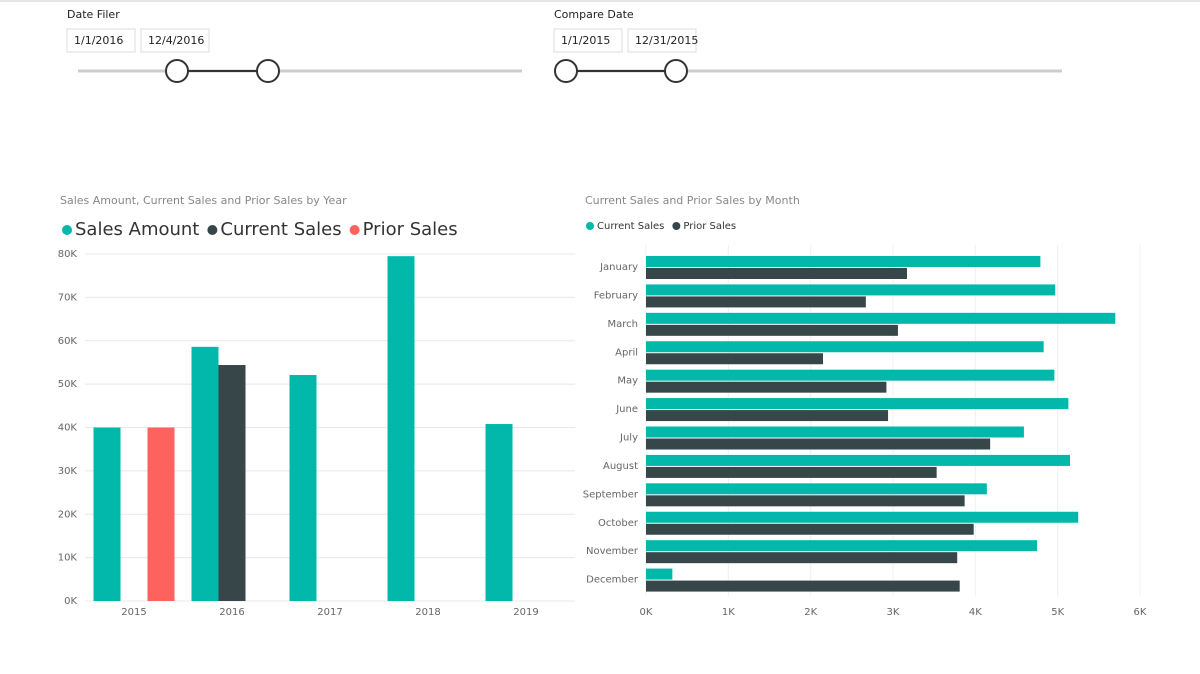 This screenshot has height=674, width=1200. Describe the element at coordinates (620, 466) in the screenshot. I see `y-tick-label: August` at that location.